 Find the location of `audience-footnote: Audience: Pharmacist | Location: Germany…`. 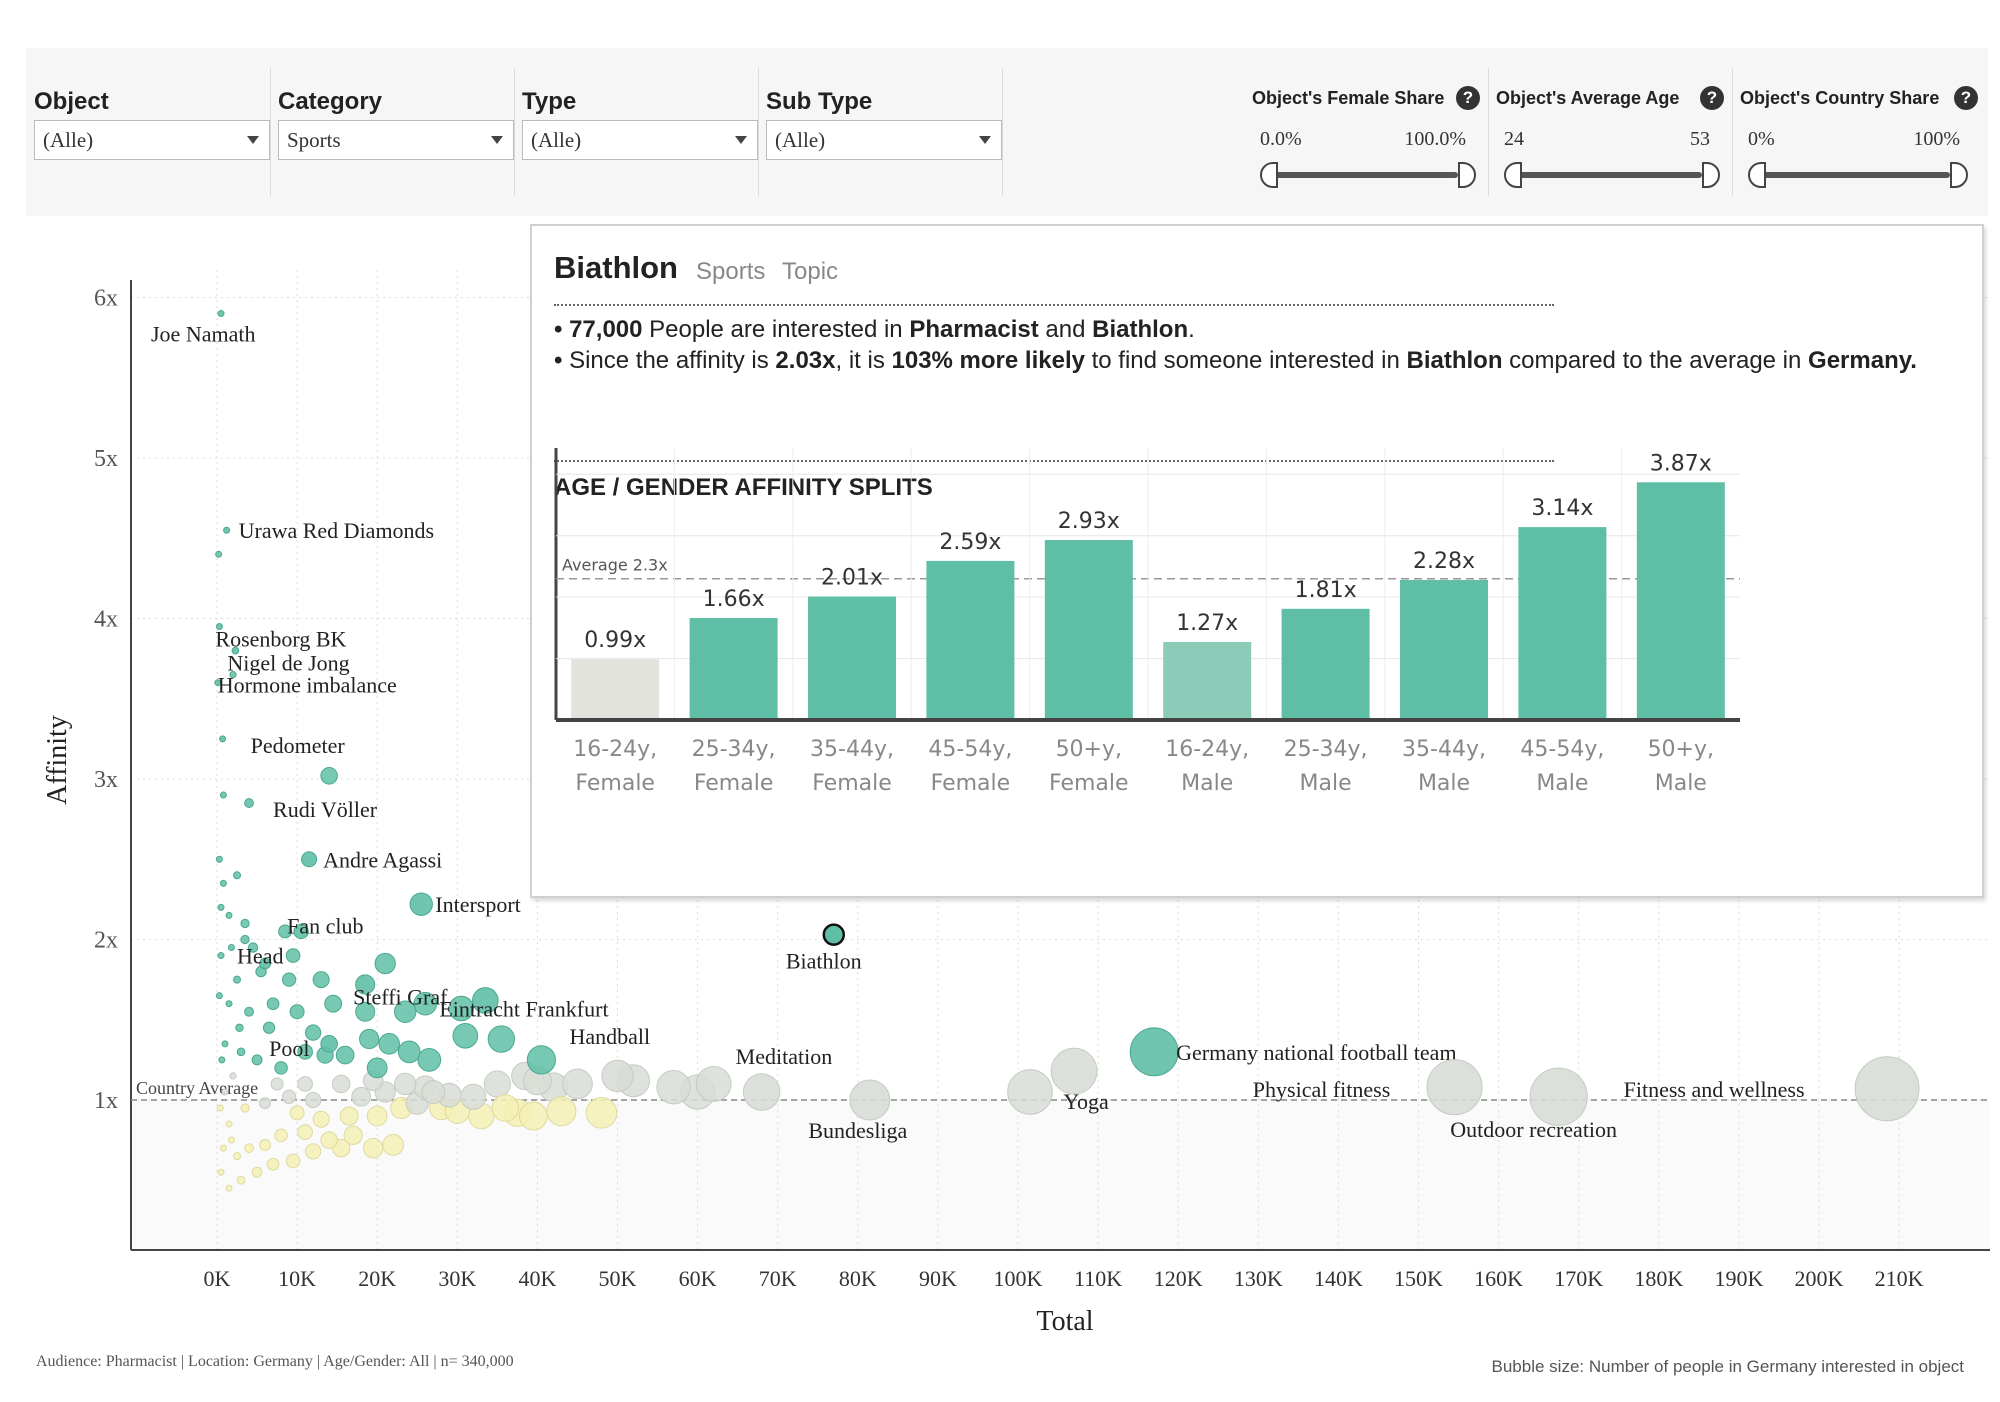

audience-footnote: Audience: Pharmacist | Location: Germany… is located at coordinates (275, 1361).